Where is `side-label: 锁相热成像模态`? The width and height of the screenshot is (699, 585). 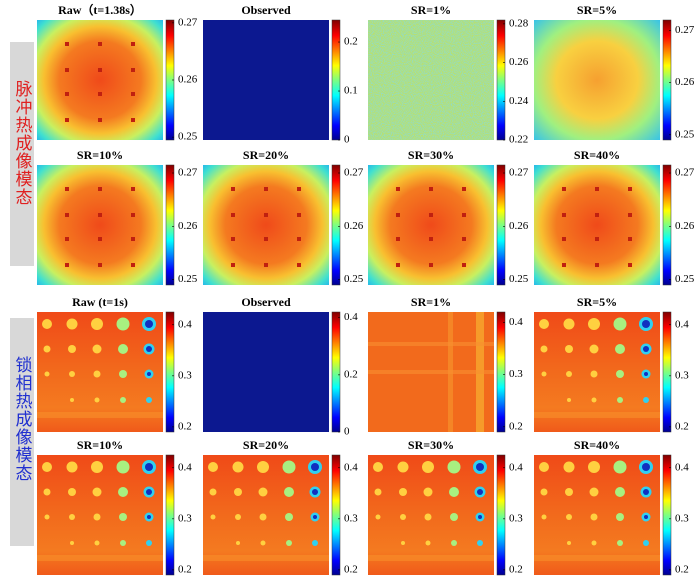
side-label: 锁相热成像模态 is located at coordinates (23, 419).